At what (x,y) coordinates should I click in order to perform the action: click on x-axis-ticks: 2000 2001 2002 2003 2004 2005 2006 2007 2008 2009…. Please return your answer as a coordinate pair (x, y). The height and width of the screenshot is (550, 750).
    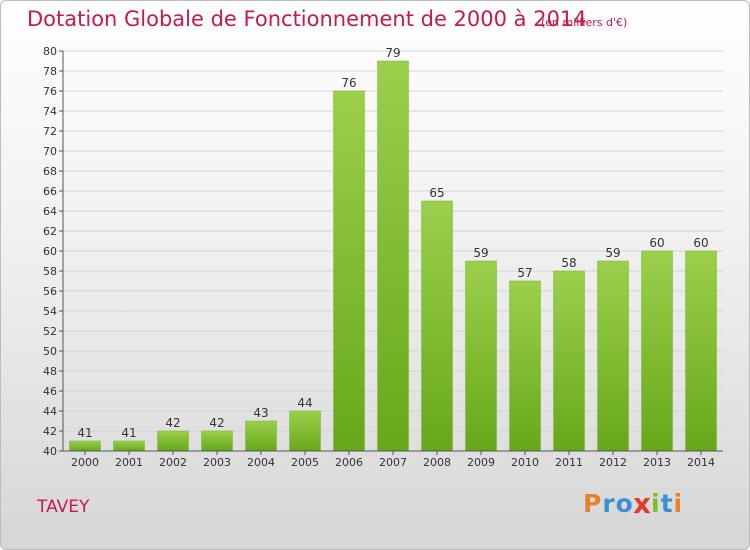
    Looking at the image, I should click on (393, 460).